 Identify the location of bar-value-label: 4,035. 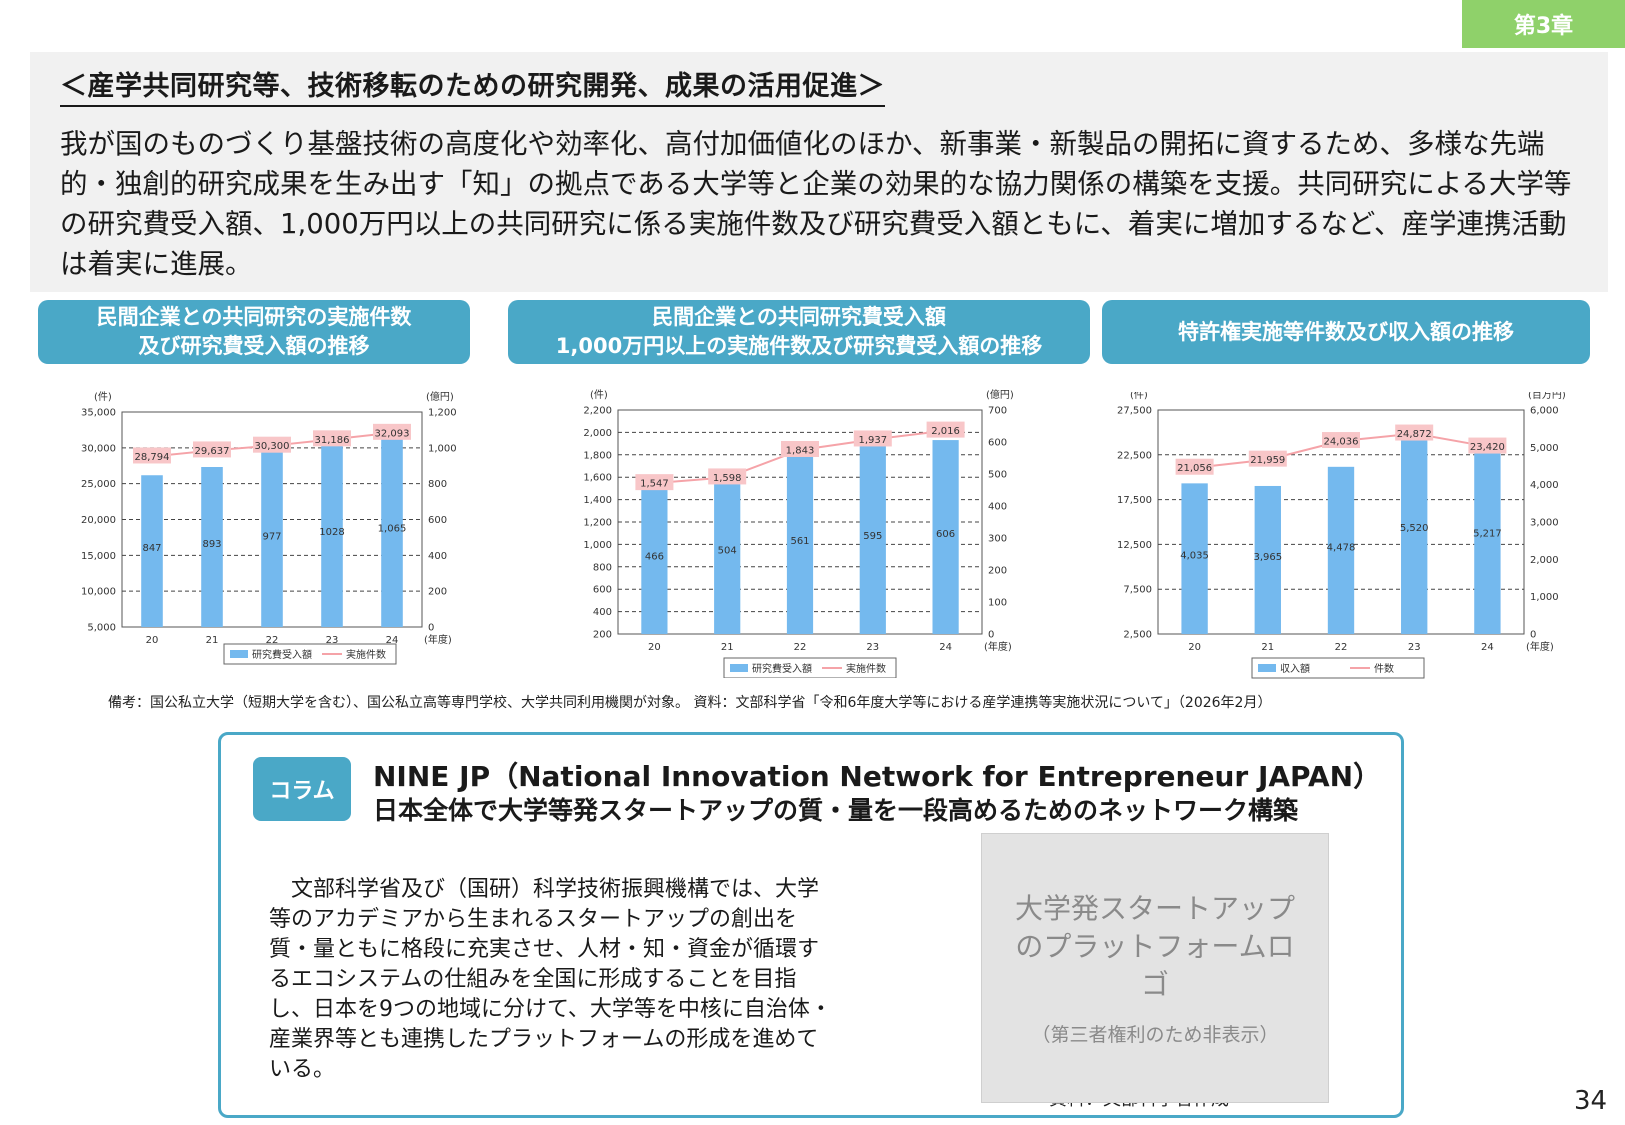
(1194, 556).